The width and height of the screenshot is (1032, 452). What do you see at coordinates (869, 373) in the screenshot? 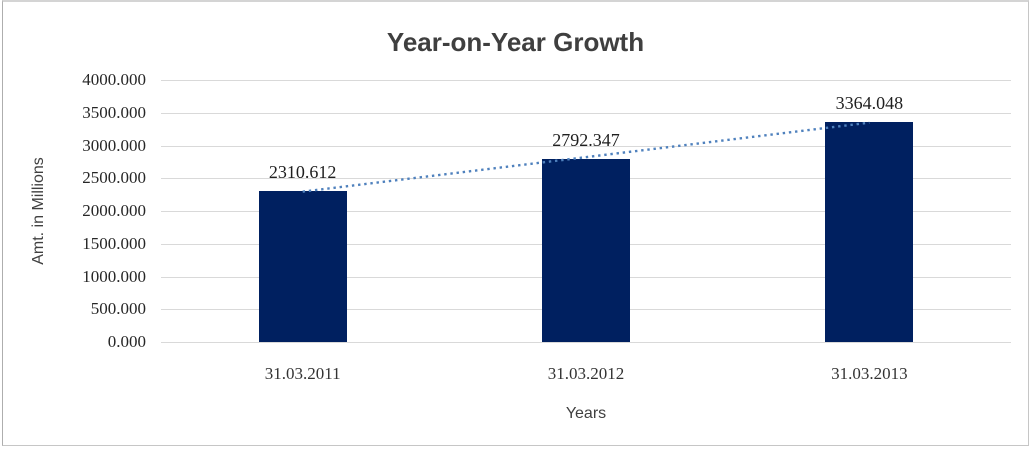
I see `x-category-label: 31.03.2013` at bounding box center [869, 373].